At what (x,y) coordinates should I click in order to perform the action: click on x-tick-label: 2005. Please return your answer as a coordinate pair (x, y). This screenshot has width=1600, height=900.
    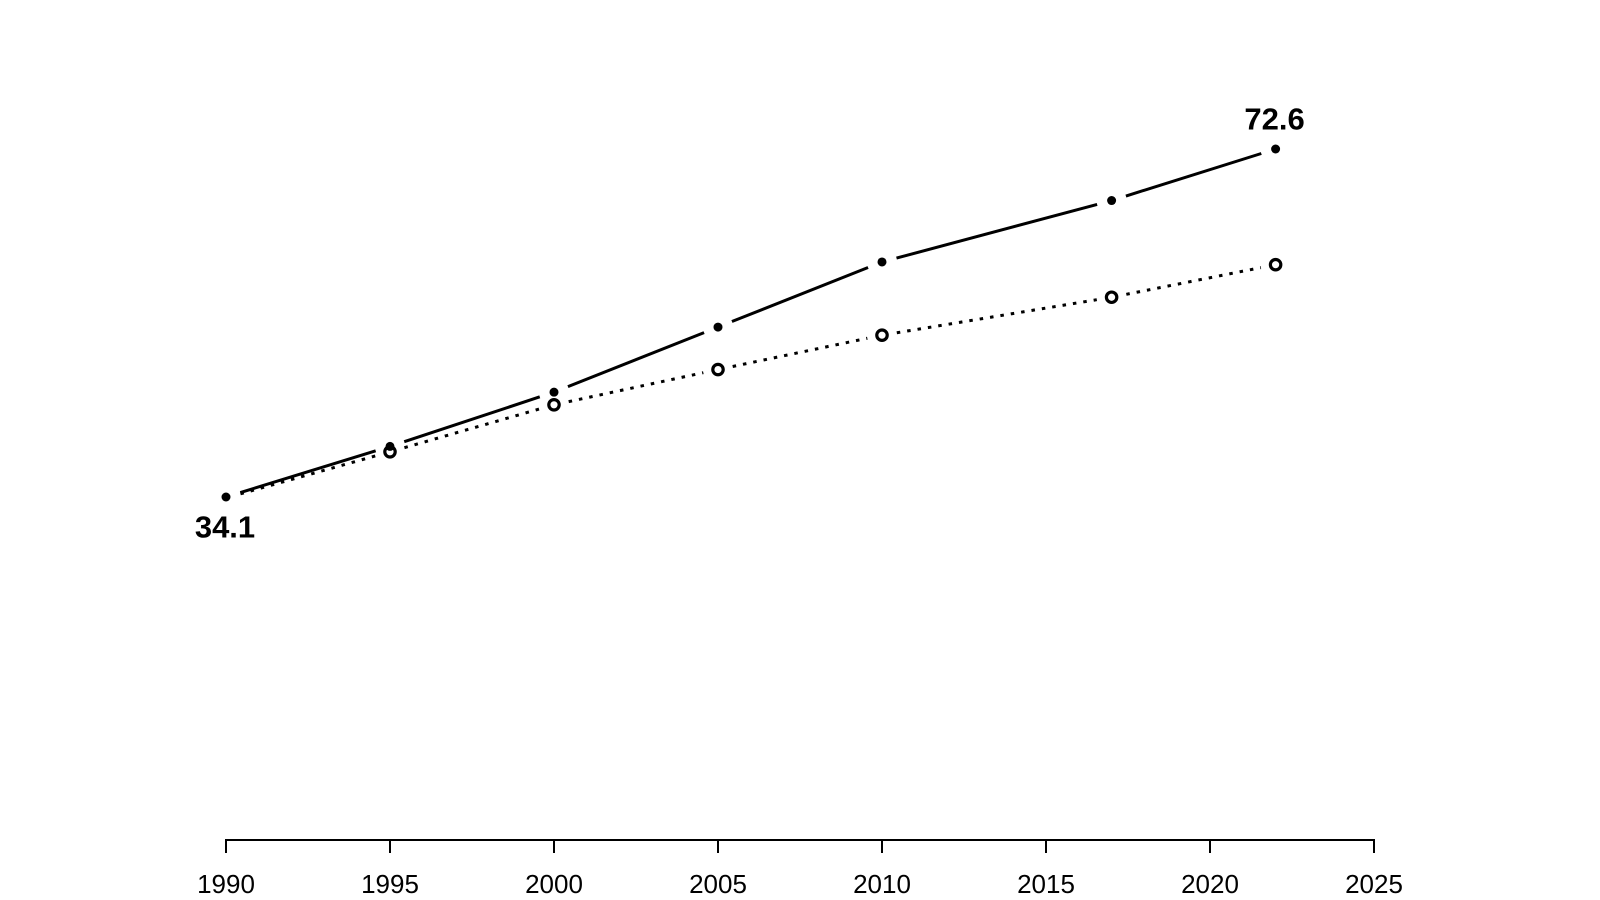
    Looking at the image, I should click on (718, 884).